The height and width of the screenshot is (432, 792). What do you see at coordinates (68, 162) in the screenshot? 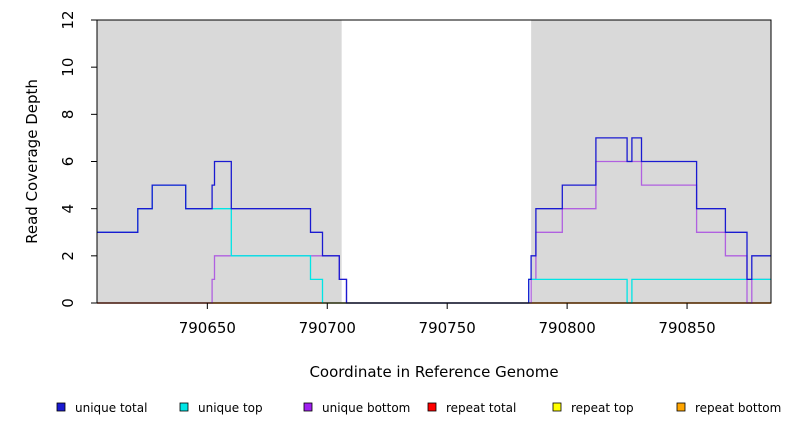
I see `y-tick-label: 6` at bounding box center [68, 162].